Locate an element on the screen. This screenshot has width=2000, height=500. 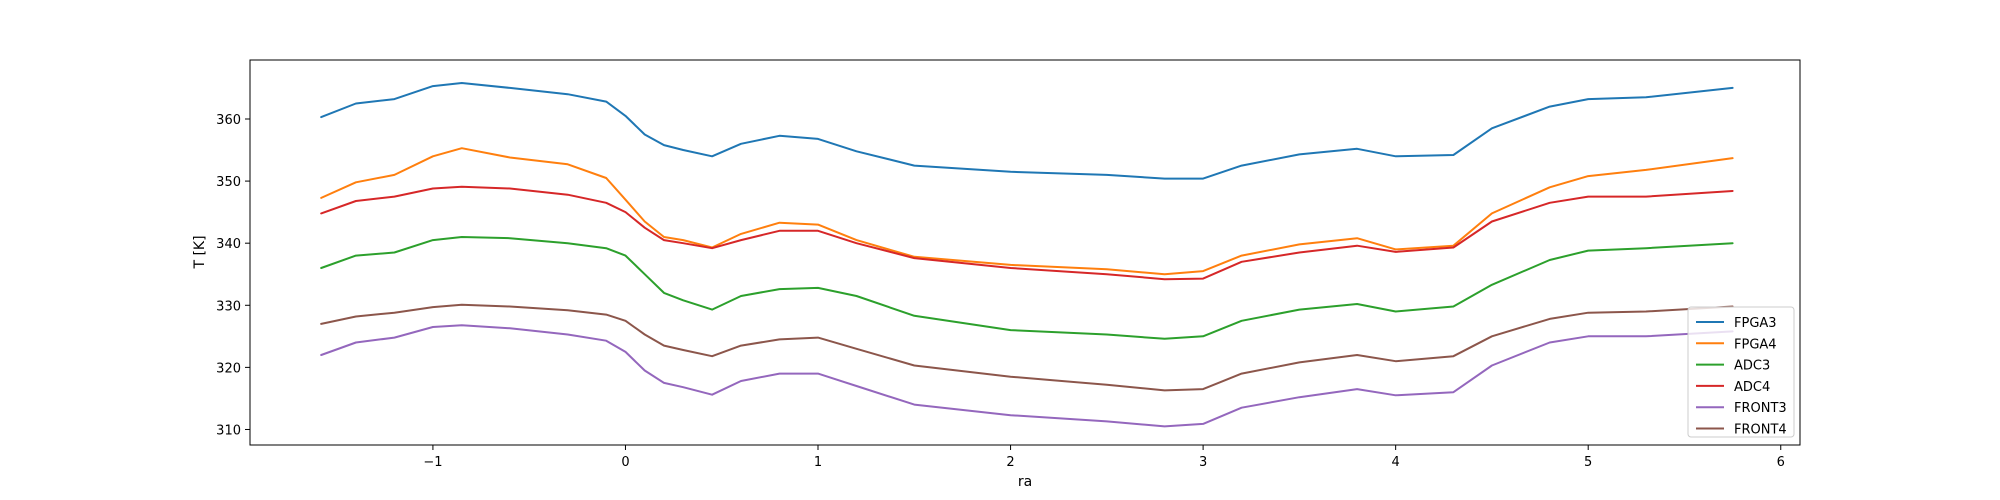
y-tick-label: 350 is located at coordinates (228, 182).